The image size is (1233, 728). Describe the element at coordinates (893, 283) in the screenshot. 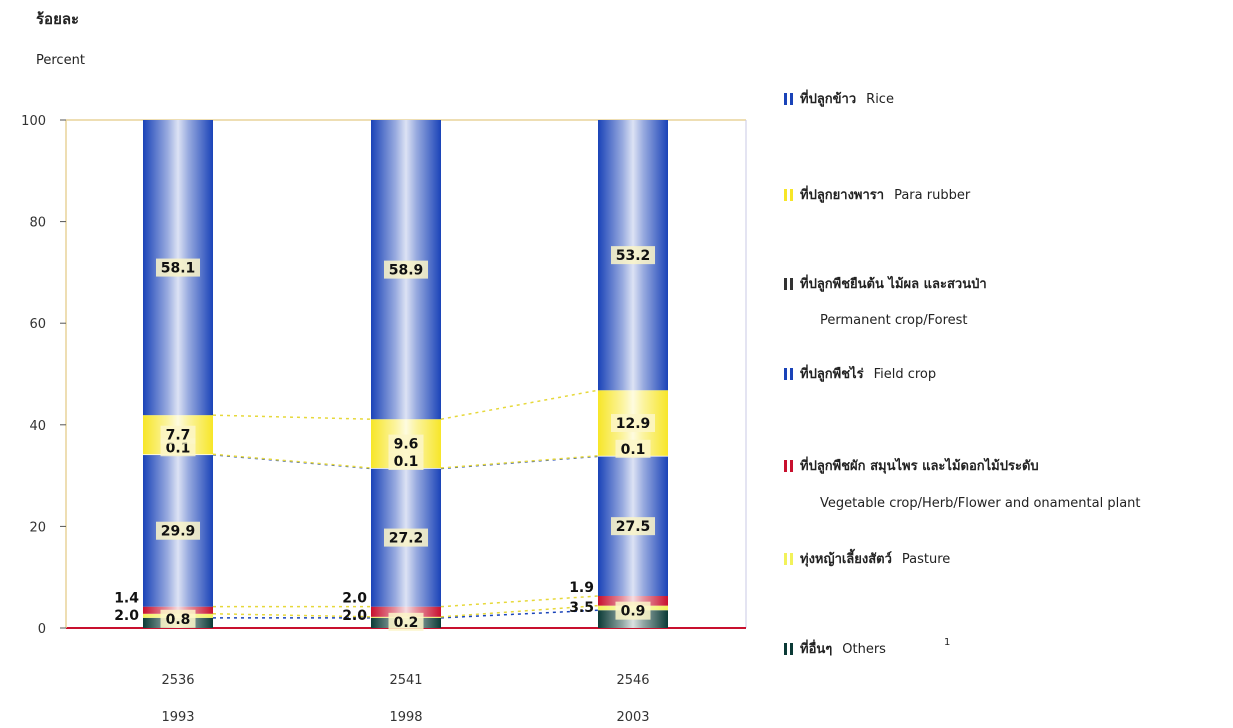

I see `legend-label-permanent: ที่ปลูกพืชยืนต้น ไม้ผล และสวนป่า` at that location.